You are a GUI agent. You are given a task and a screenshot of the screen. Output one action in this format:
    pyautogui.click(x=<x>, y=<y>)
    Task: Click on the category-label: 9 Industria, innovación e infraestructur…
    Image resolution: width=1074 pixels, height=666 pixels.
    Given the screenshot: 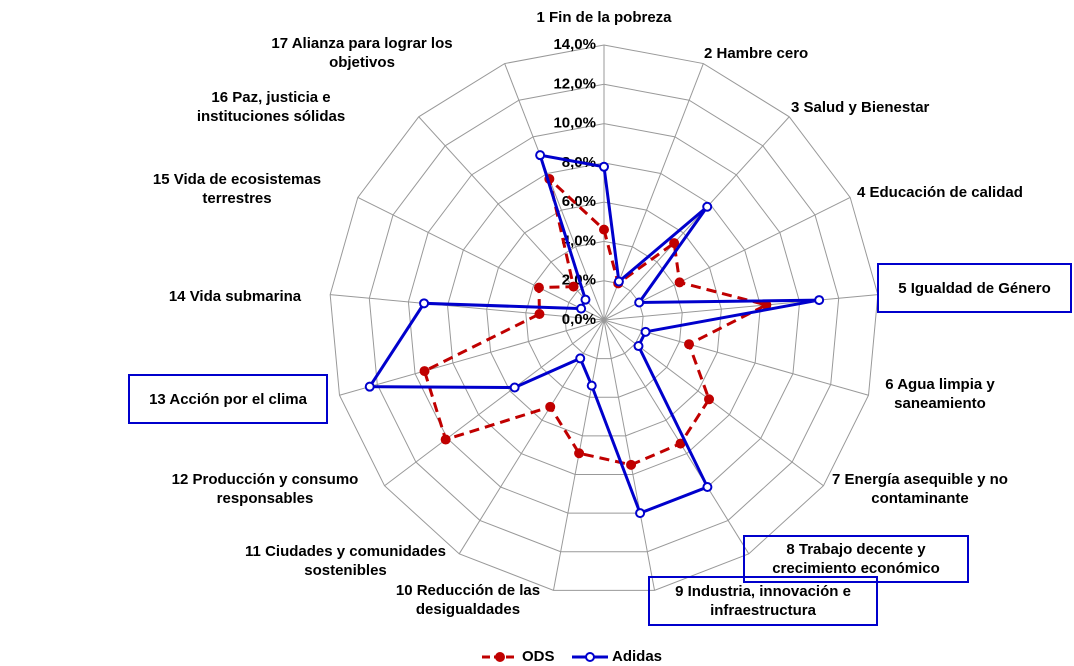 What is the action you would take?
    pyautogui.click(x=763, y=601)
    